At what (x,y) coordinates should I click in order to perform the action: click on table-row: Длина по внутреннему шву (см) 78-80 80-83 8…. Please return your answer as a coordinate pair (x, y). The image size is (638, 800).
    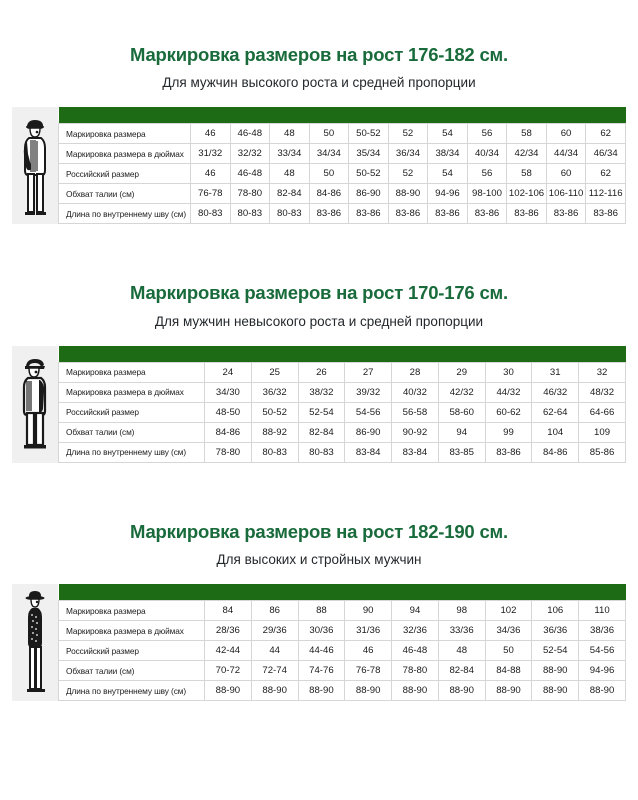
    Looking at the image, I should click on (342, 452).